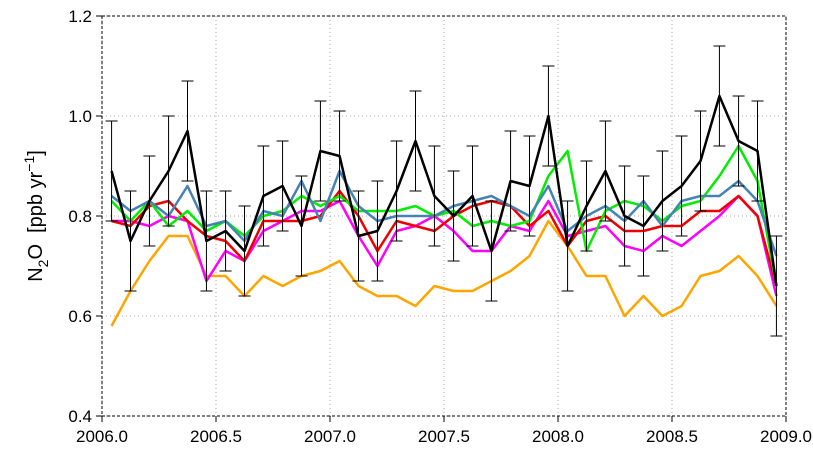 This screenshot has width=813, height=463. What do you see at coordinates (80, 316) in the screenshot?
I see `y-tick-label: 0.6` at bounding box center [80, 316].